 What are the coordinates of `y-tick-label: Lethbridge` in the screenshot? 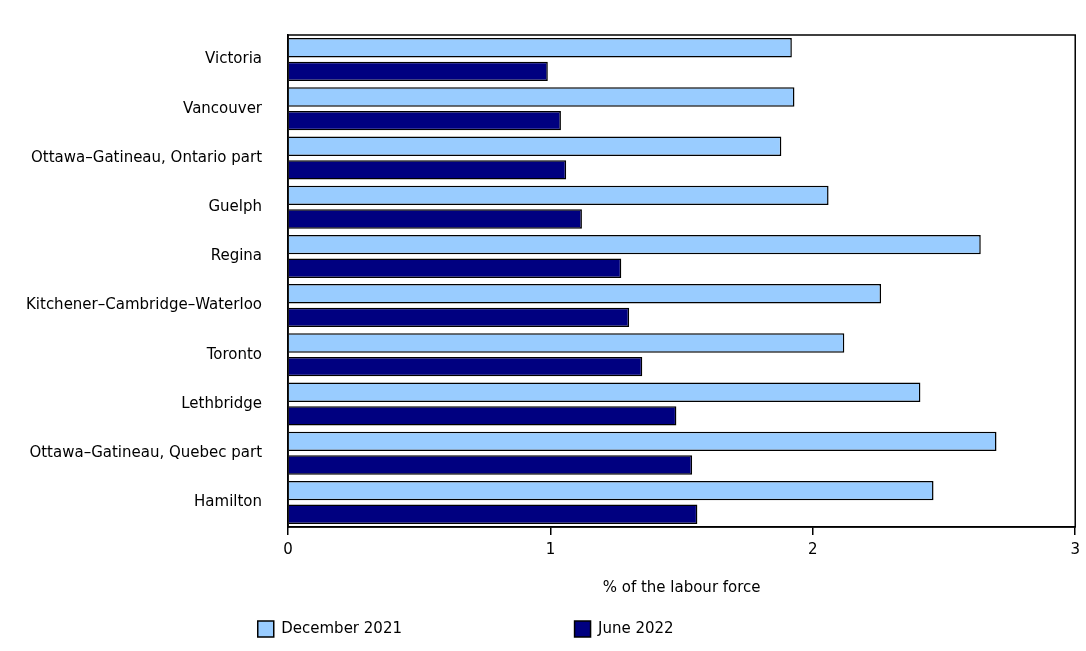 It's located at (222, 402).